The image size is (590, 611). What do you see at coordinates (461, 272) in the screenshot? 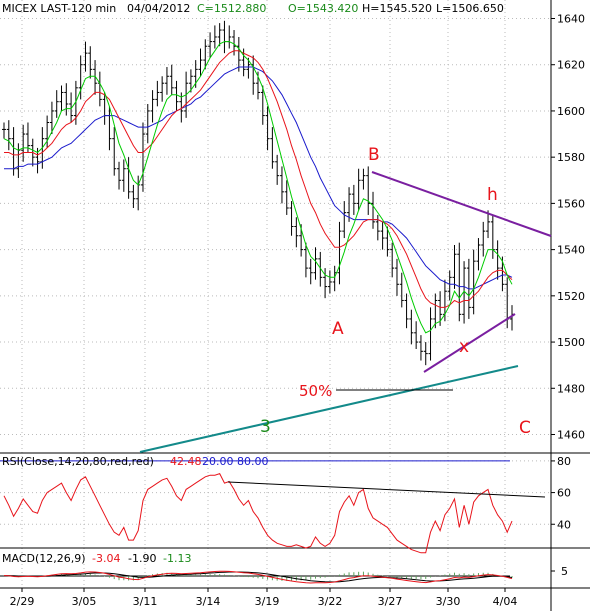
I see `triangle-trendlines` at bounding box center [461, 272].